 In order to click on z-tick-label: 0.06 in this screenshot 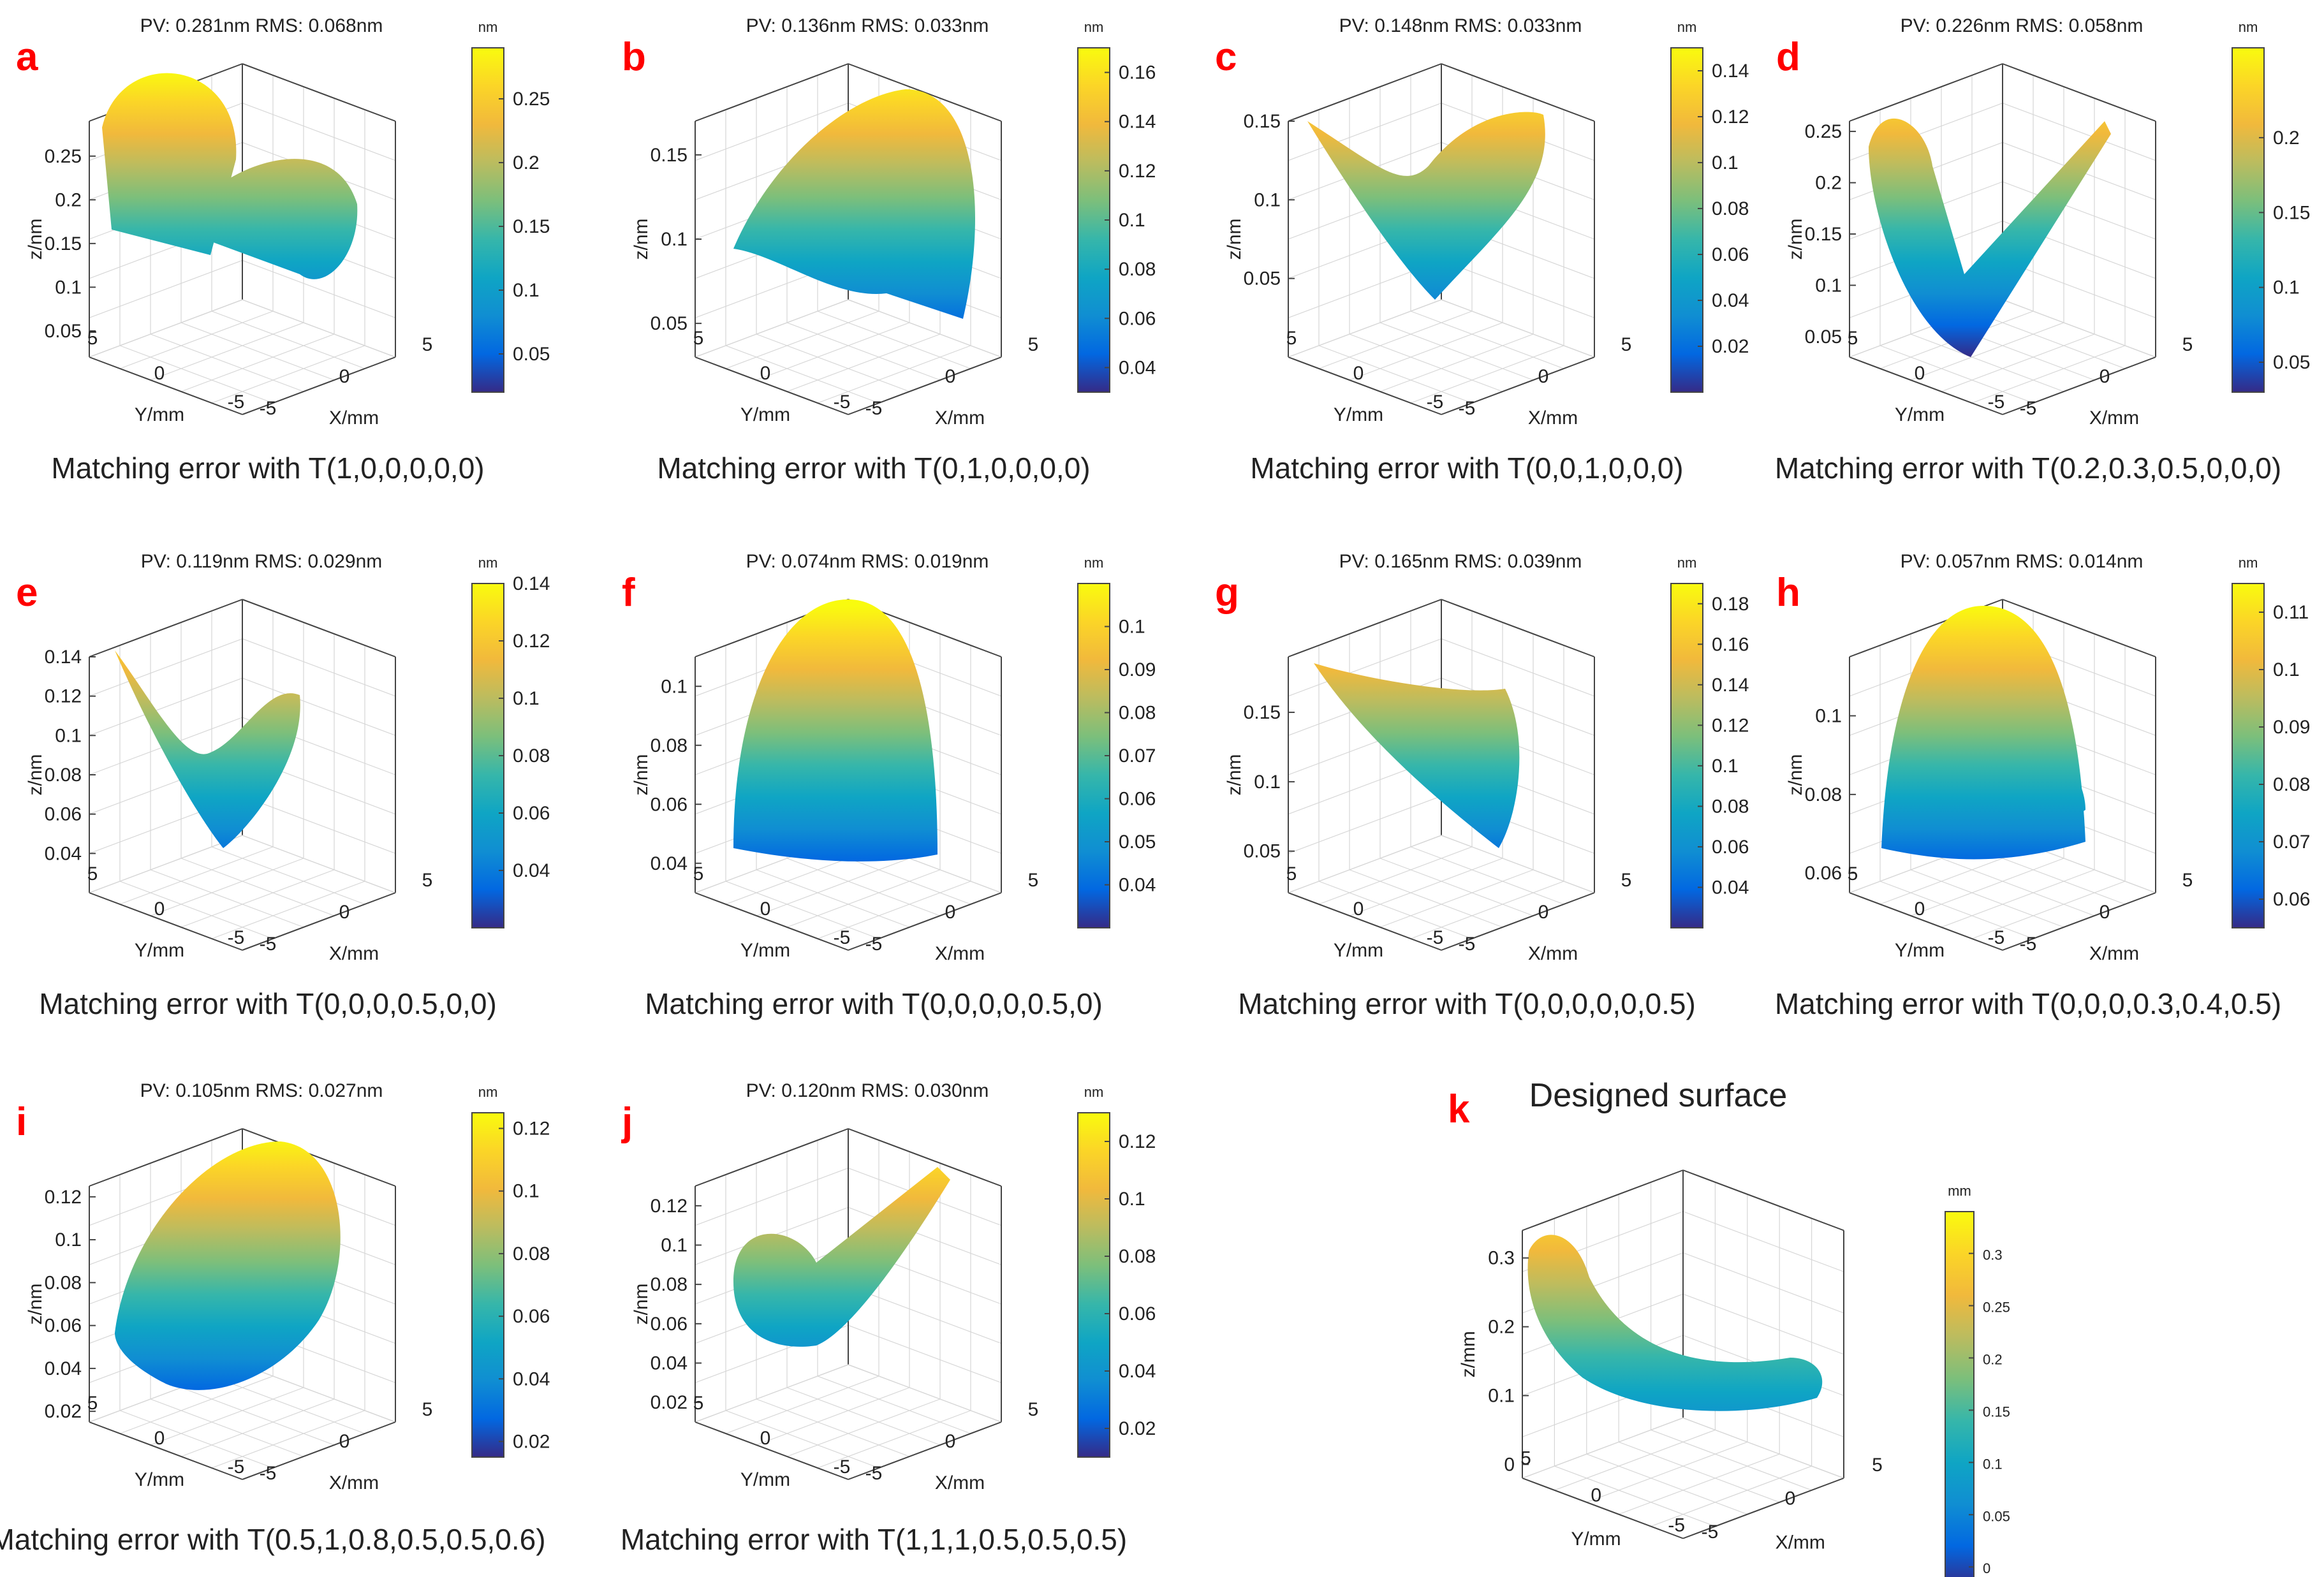, I will do `click(669, 804)`.